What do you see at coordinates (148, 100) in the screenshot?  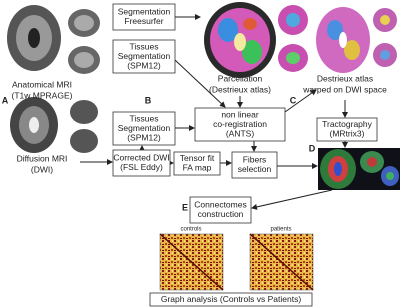 I see `panel-label: B` at bounding box center [148, 100].